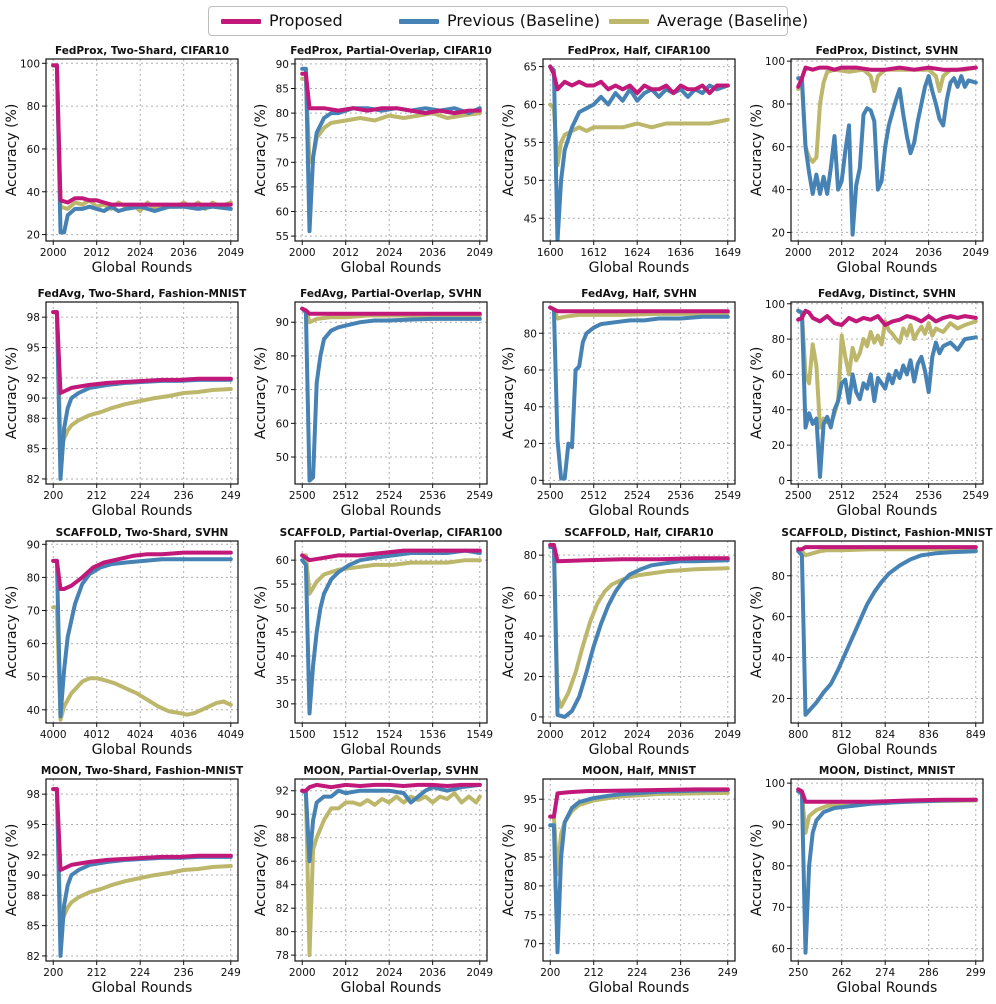  What do you see at coordinates (530, 916) in the screenshot?
I see `y-tick-label: 75` at bounding box center [530, 916].